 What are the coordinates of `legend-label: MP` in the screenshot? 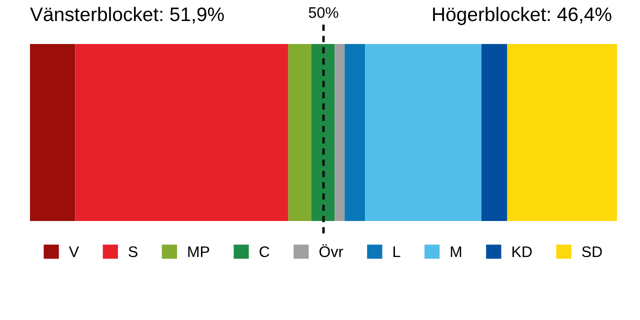 It's located at (199, 251).